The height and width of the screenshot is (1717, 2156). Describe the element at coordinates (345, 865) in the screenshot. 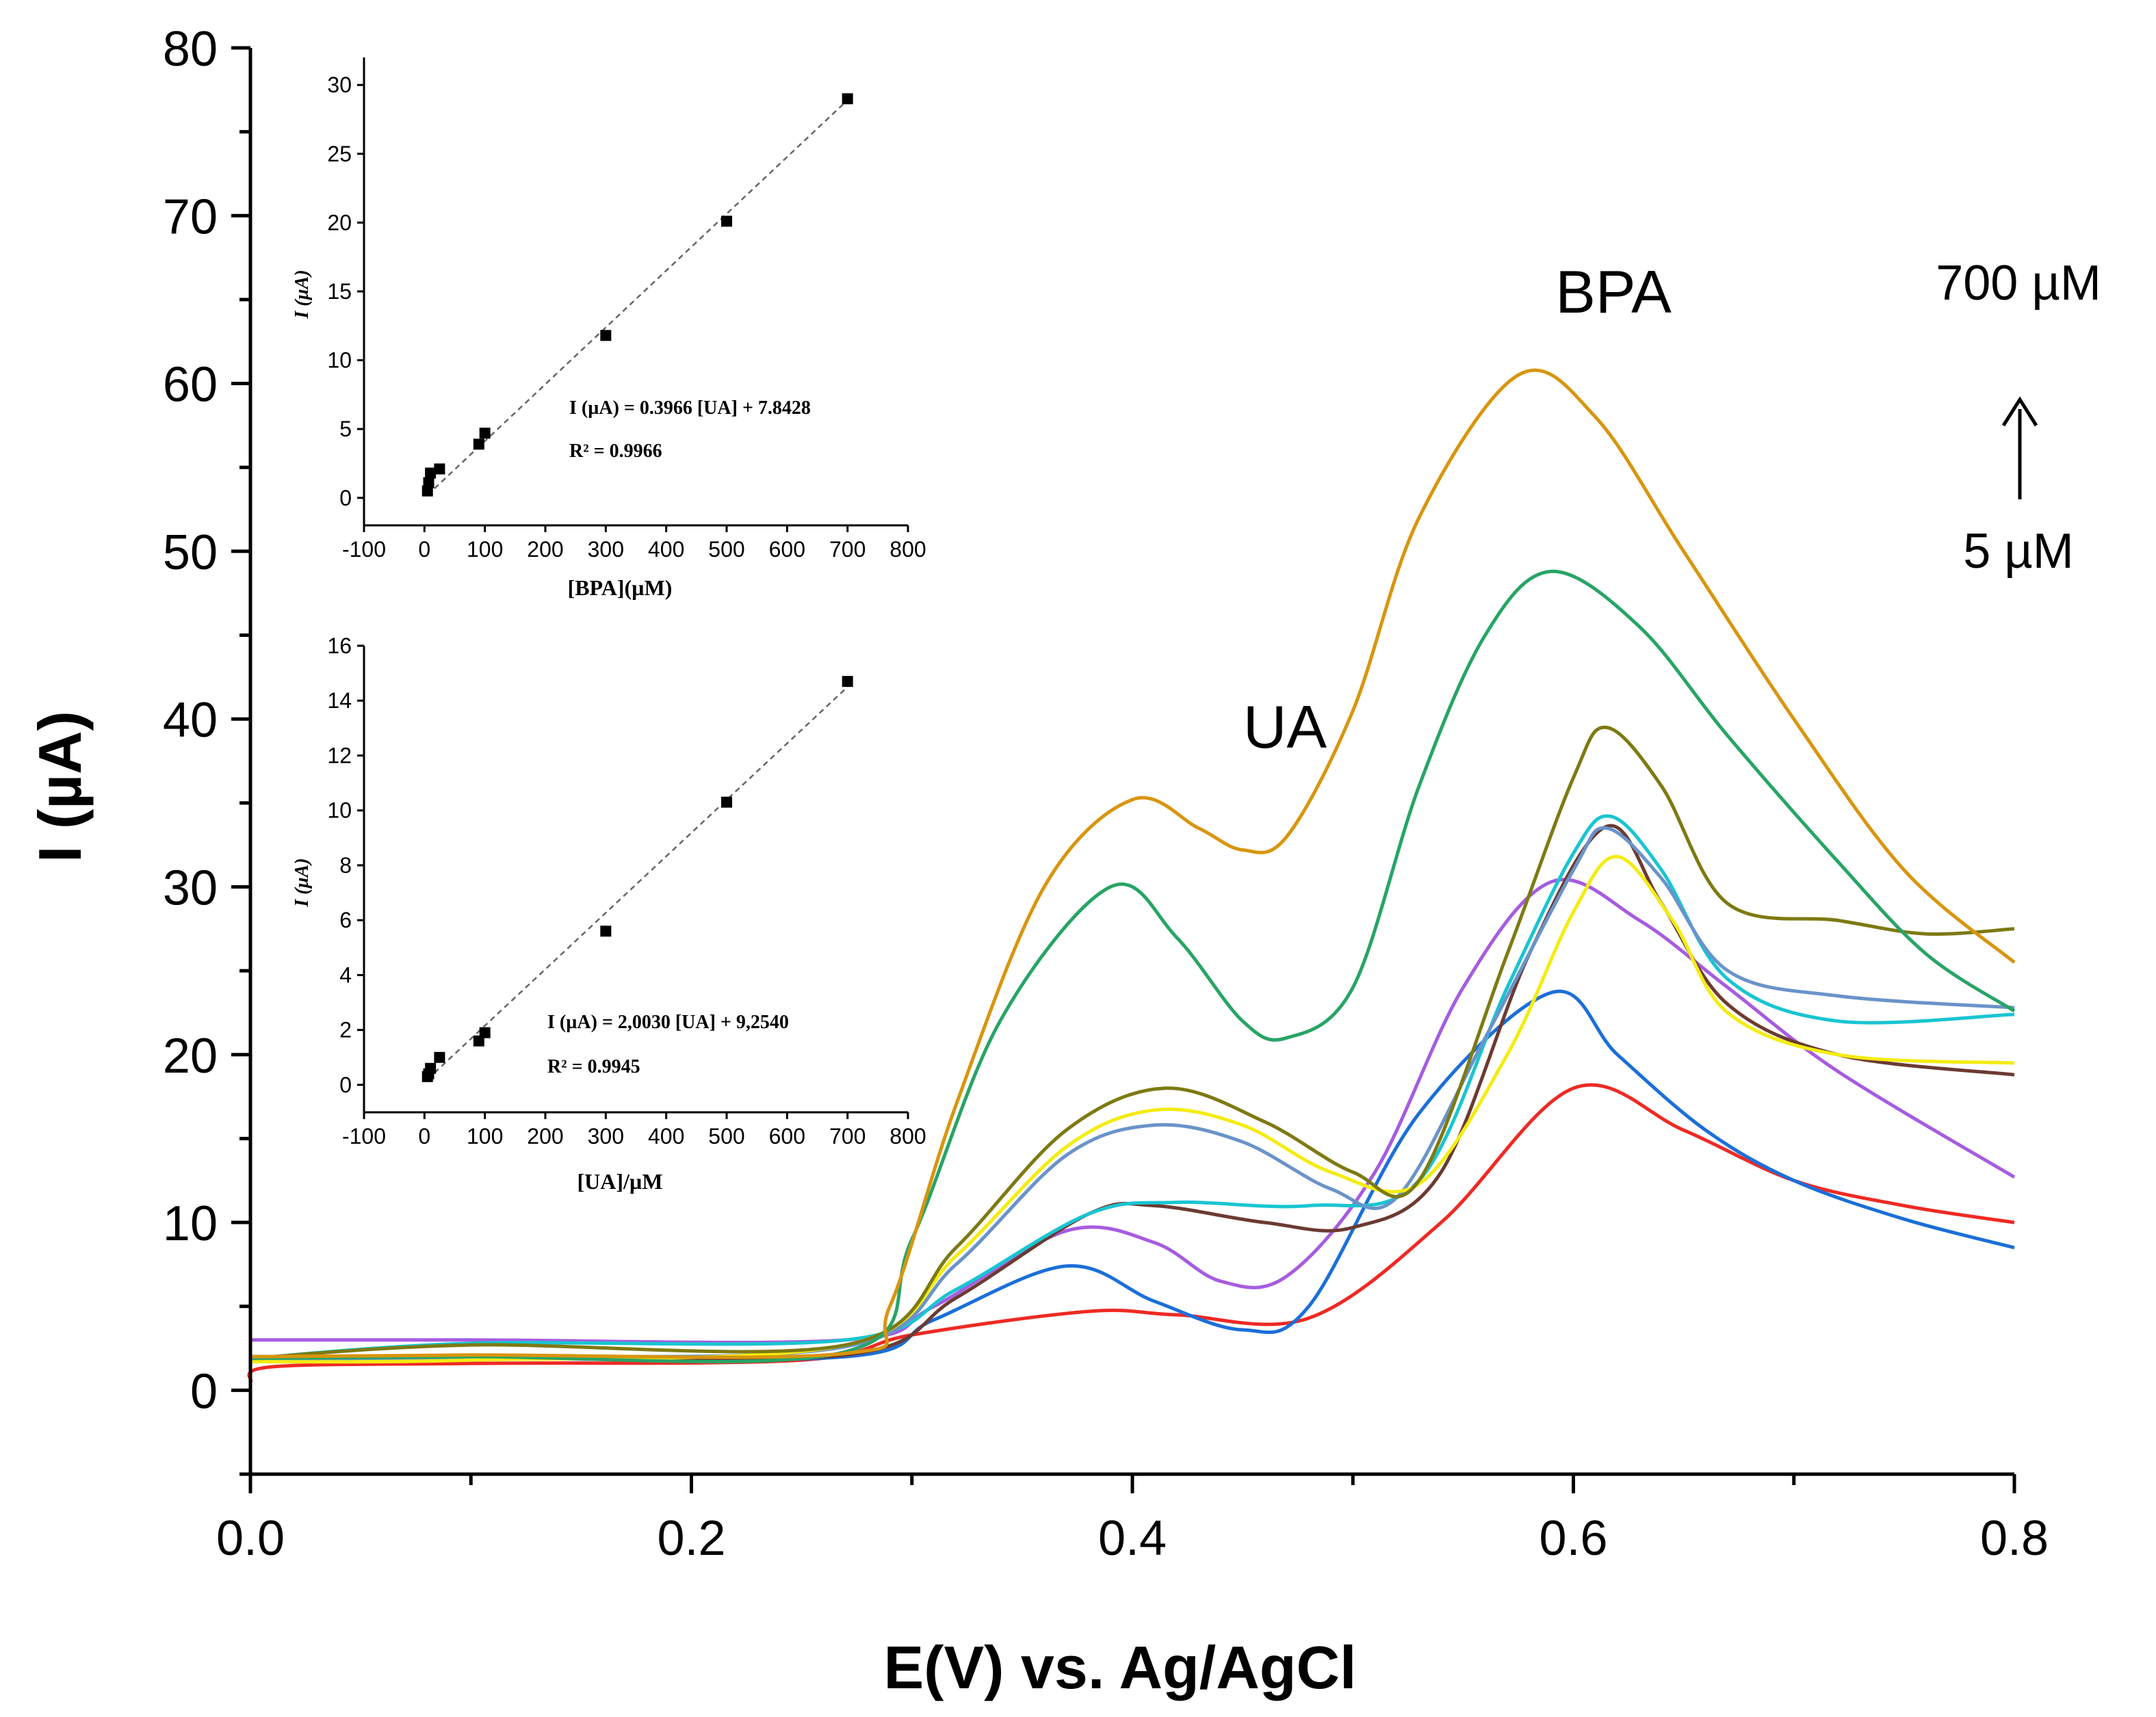

I see `inset-ua-y-tick-label: 8` at that location.